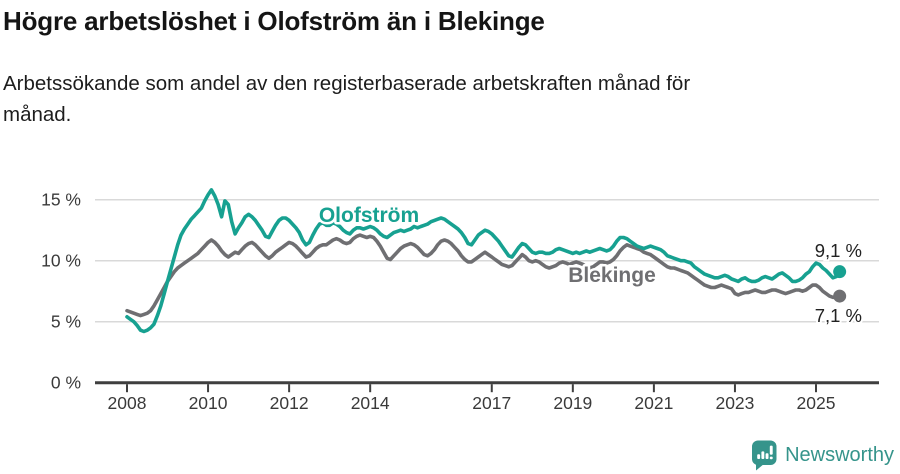 Image resolution: width=900 pixels, height=474 pixels. What do you see at coordinates (838, 250) in the screenshot?
I see `end-value-label-olofstrom: 9,1 %` at bounding box center [838, 250].